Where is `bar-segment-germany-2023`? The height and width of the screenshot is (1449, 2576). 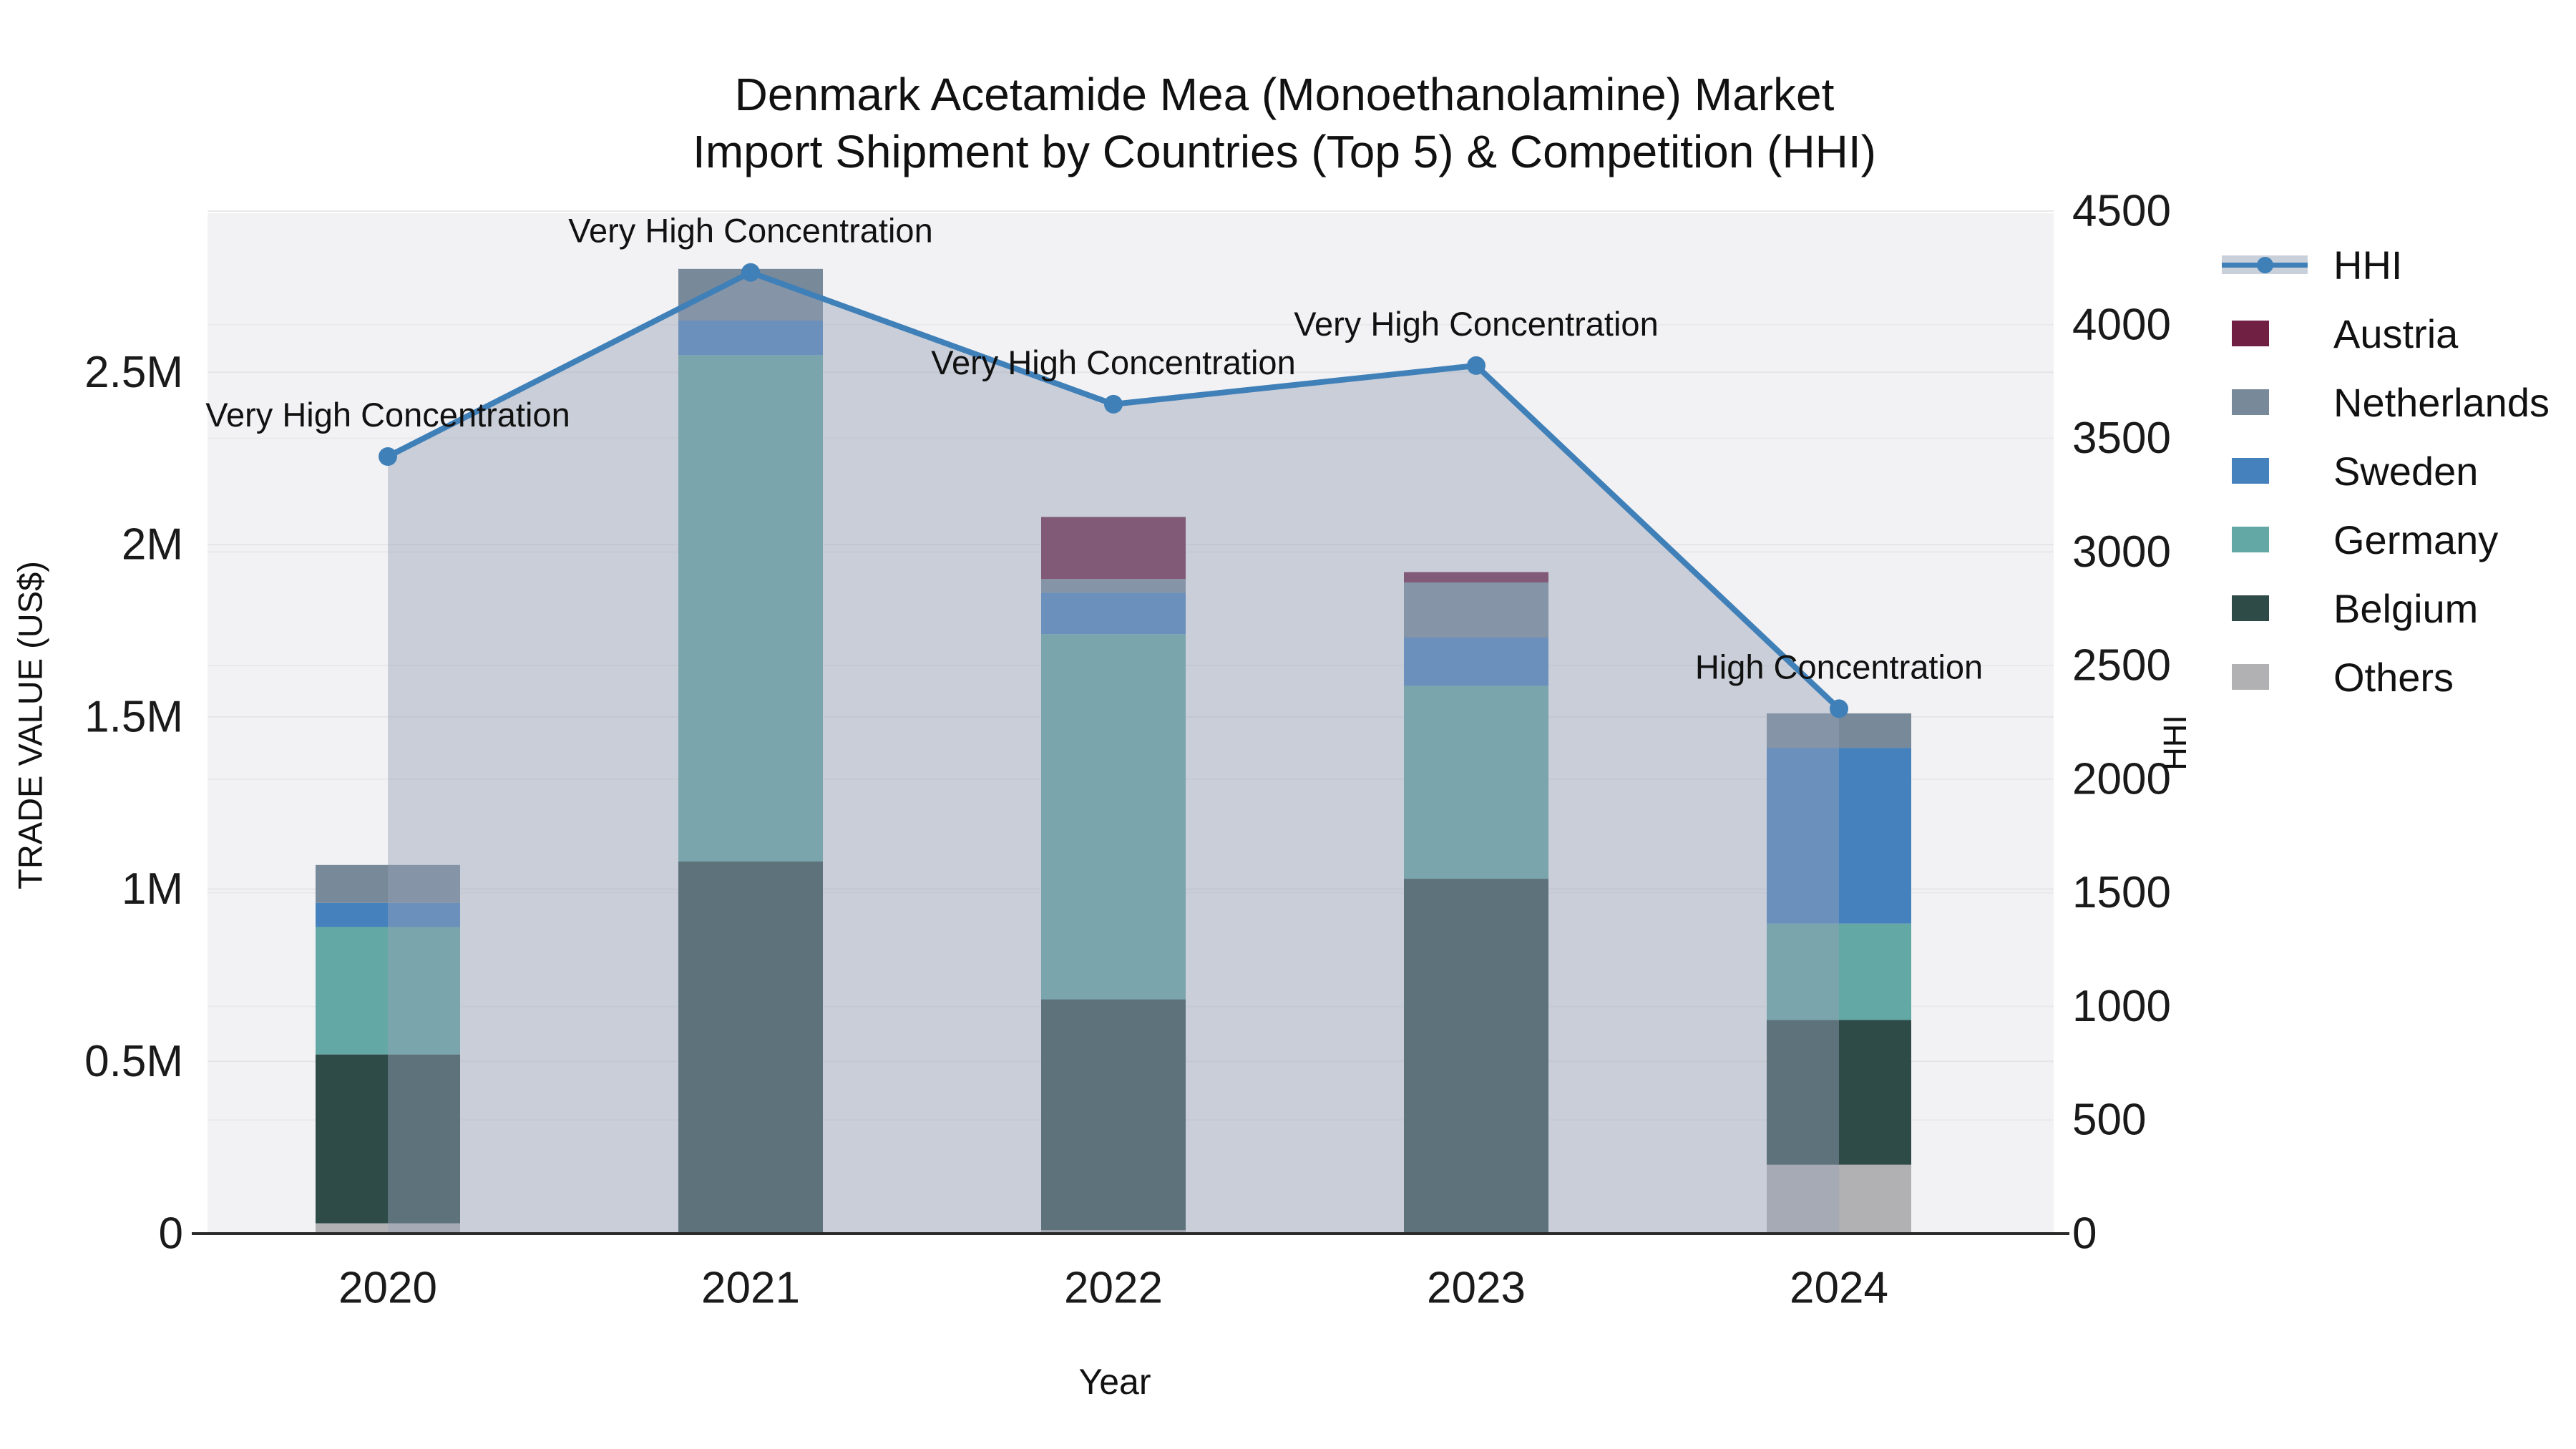 bar-segment-germany-2023 is located at coordinates (1476, 782).